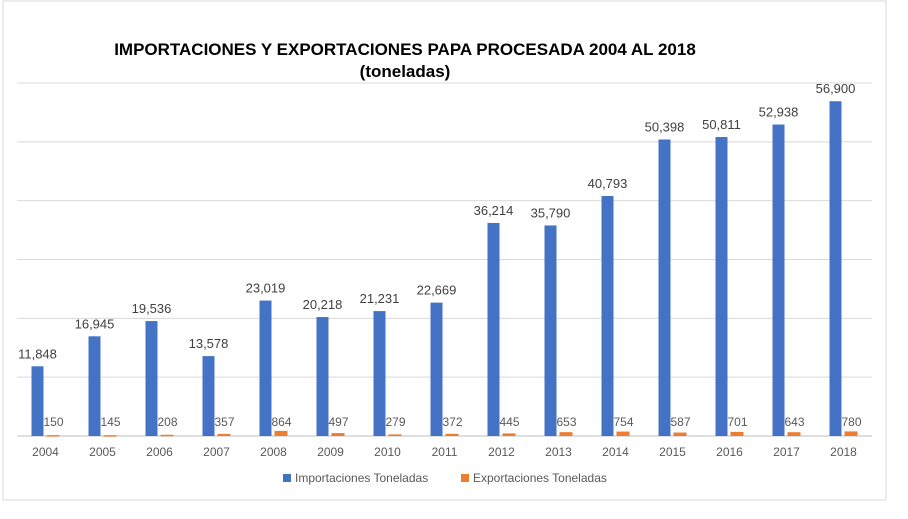 This screenshot has height=519, width=908. I want to click on data-label-exportaciones: 780, so click(851, 422).